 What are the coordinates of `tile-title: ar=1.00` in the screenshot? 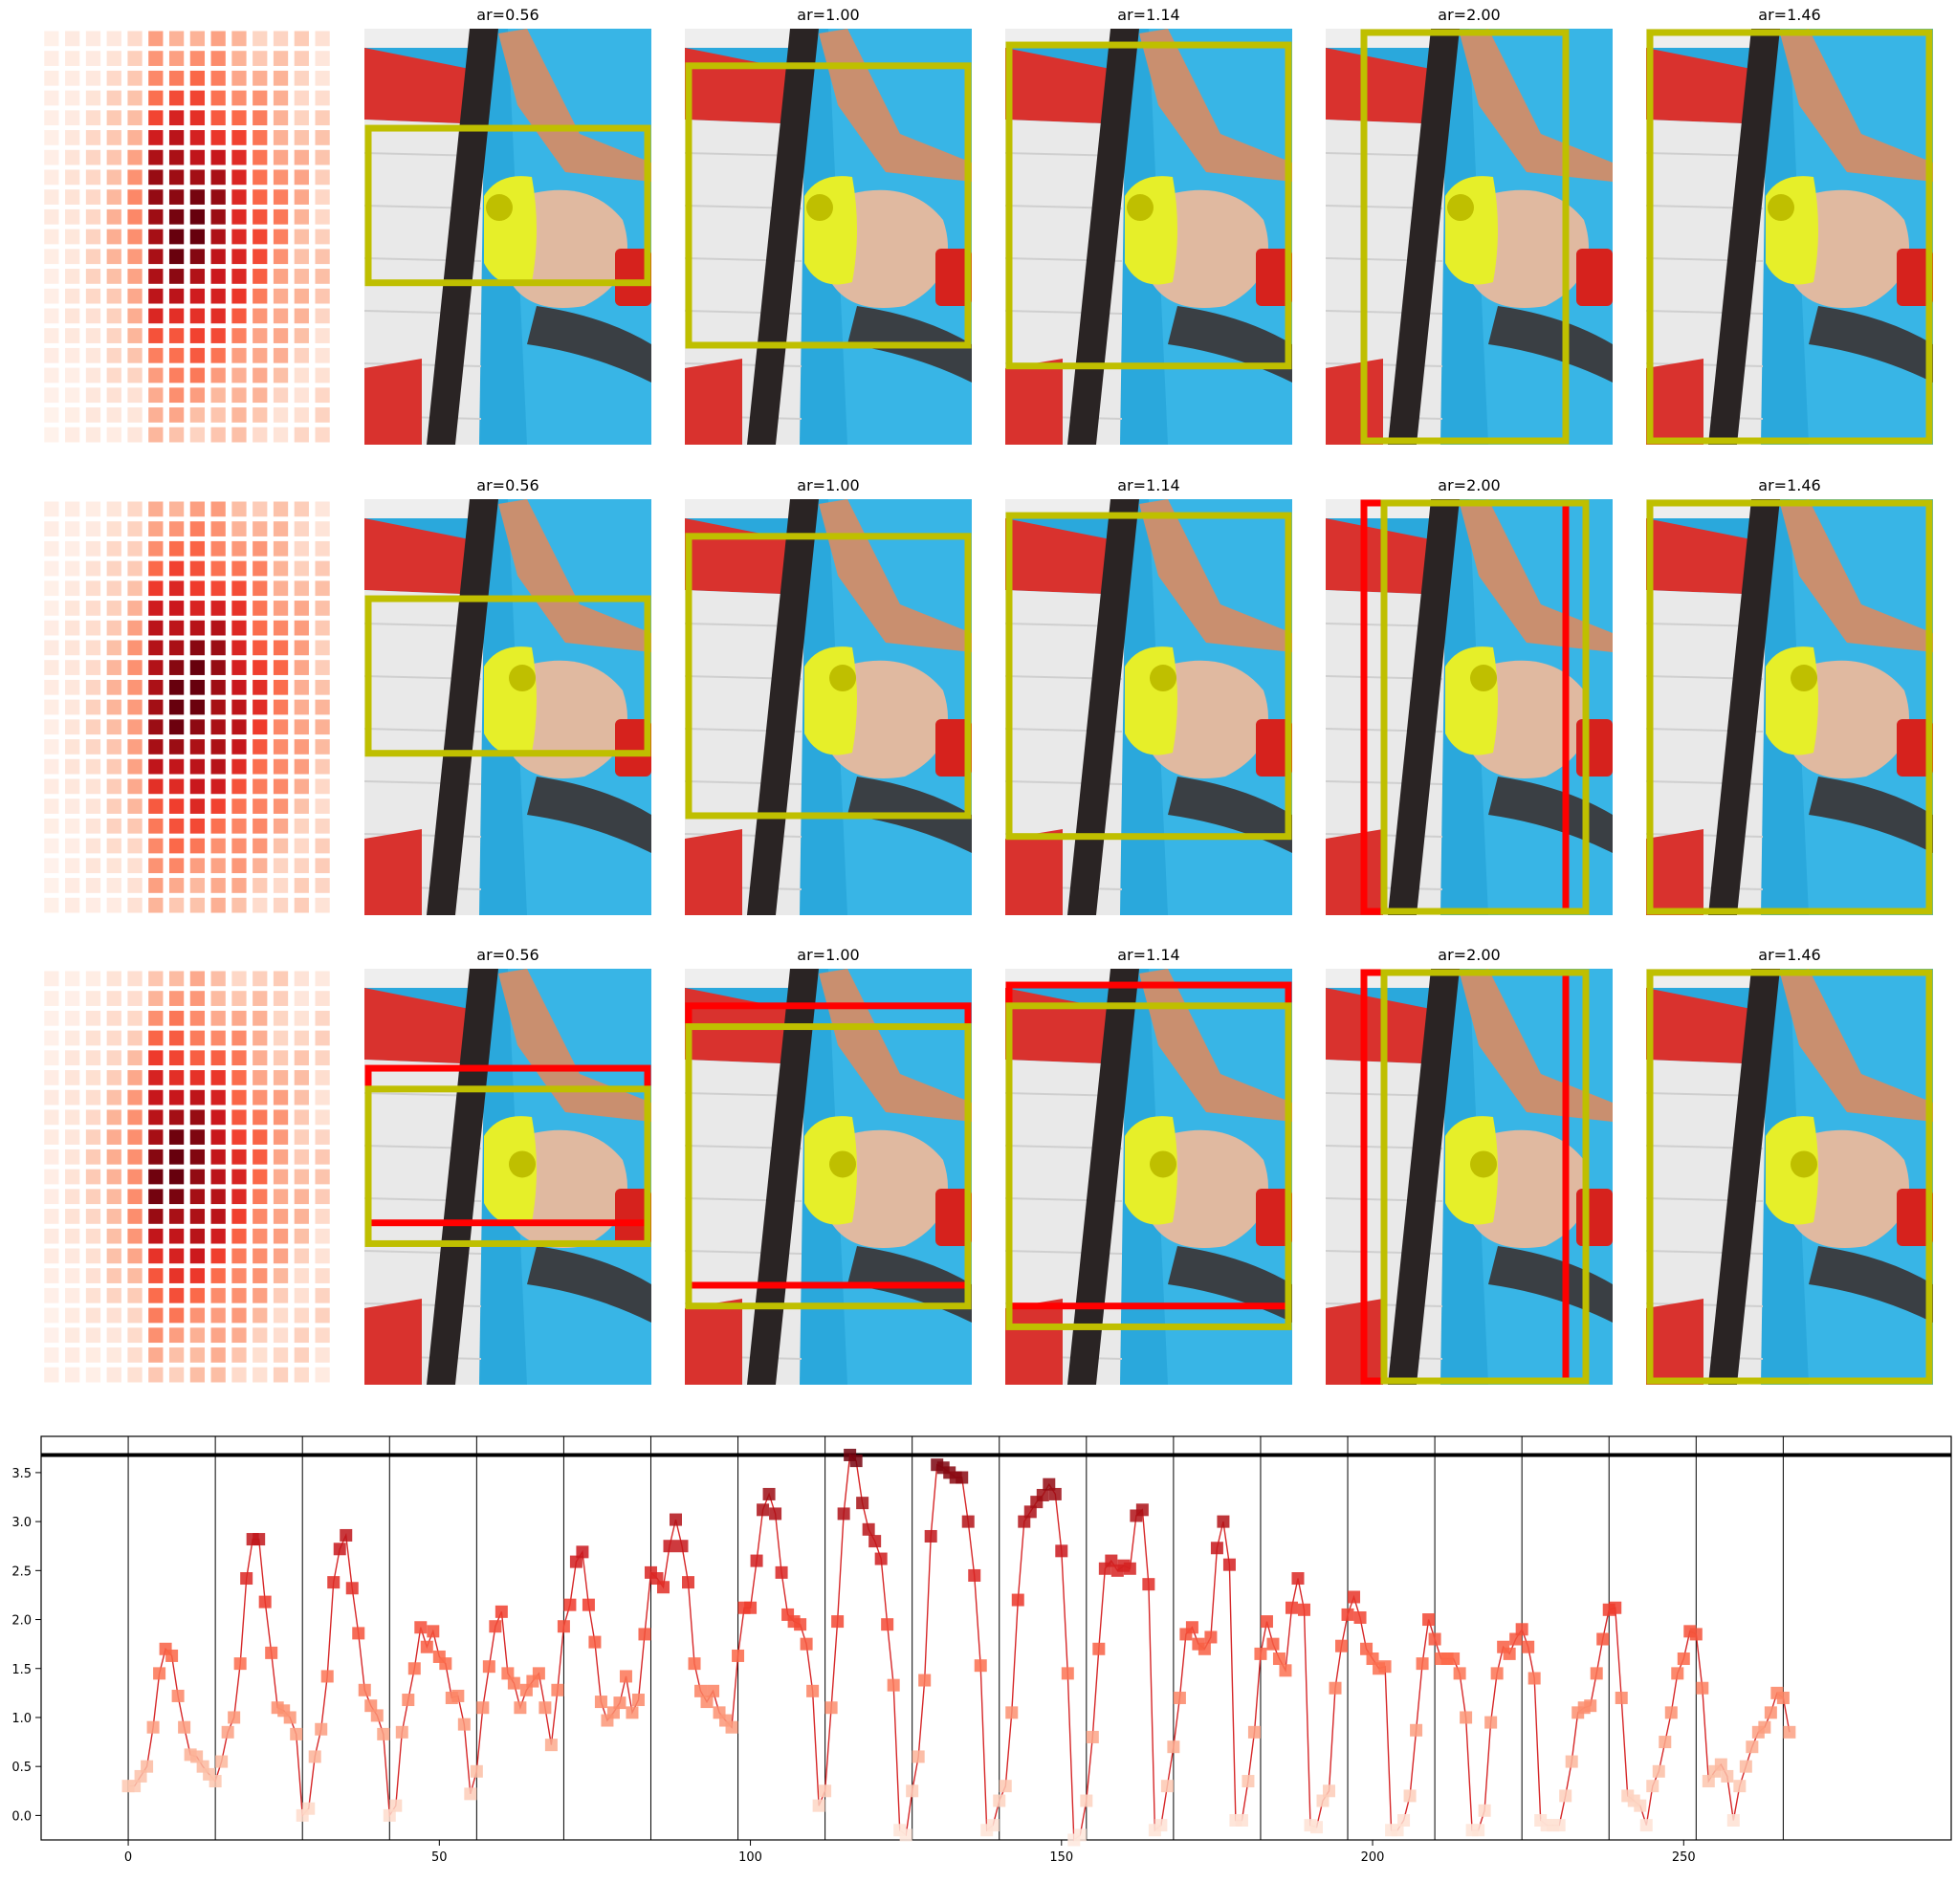 It's located at (828, 15).